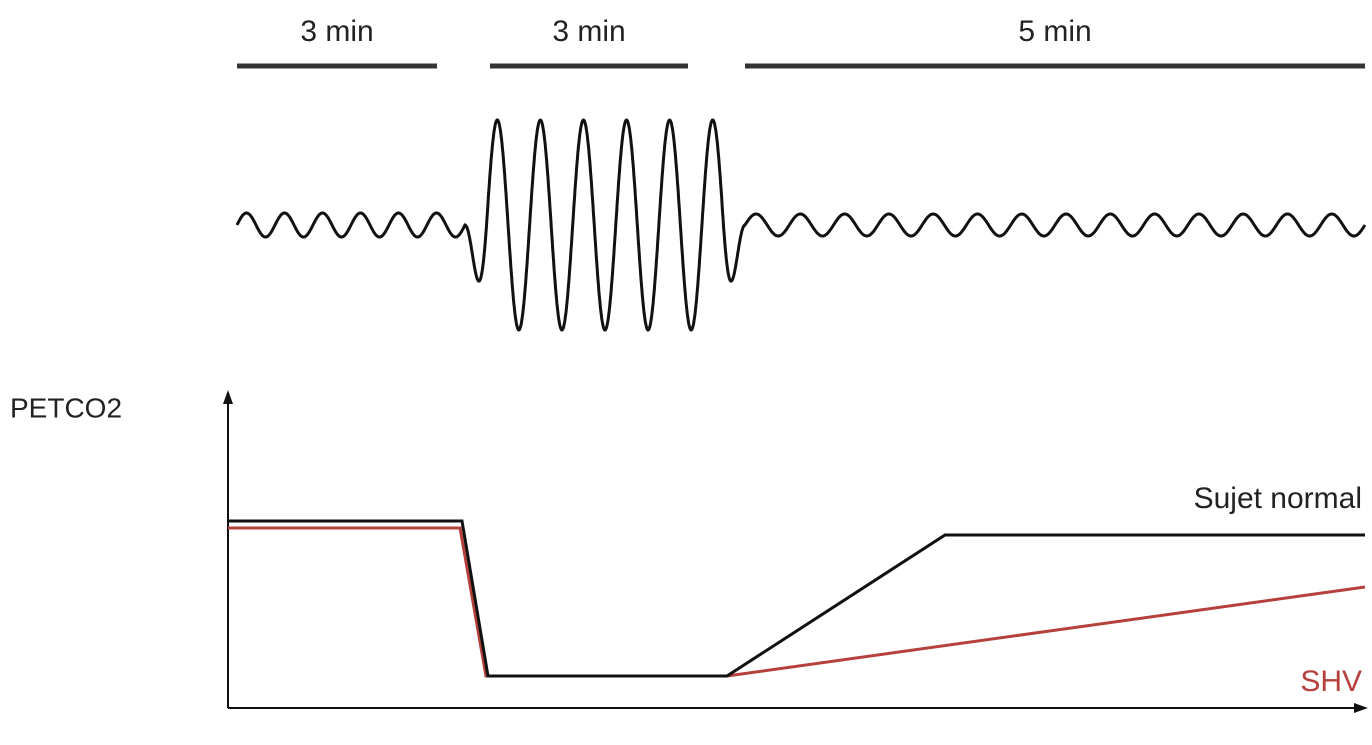  What do you see at coordinates (1054, 31) in the screenshot?
I see `phase-label: 5 min` at bounding box center [1054, 31].